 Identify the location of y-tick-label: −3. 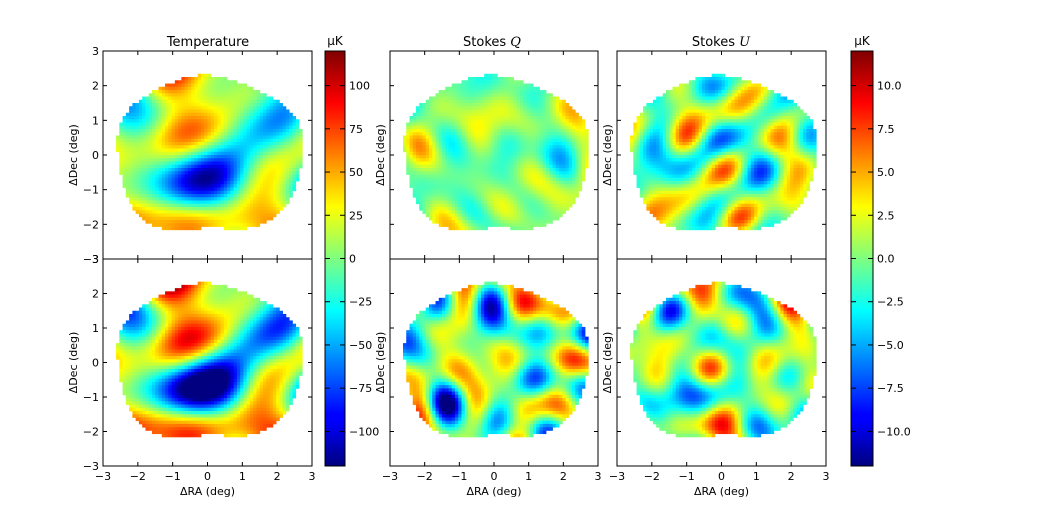
(91, 259).